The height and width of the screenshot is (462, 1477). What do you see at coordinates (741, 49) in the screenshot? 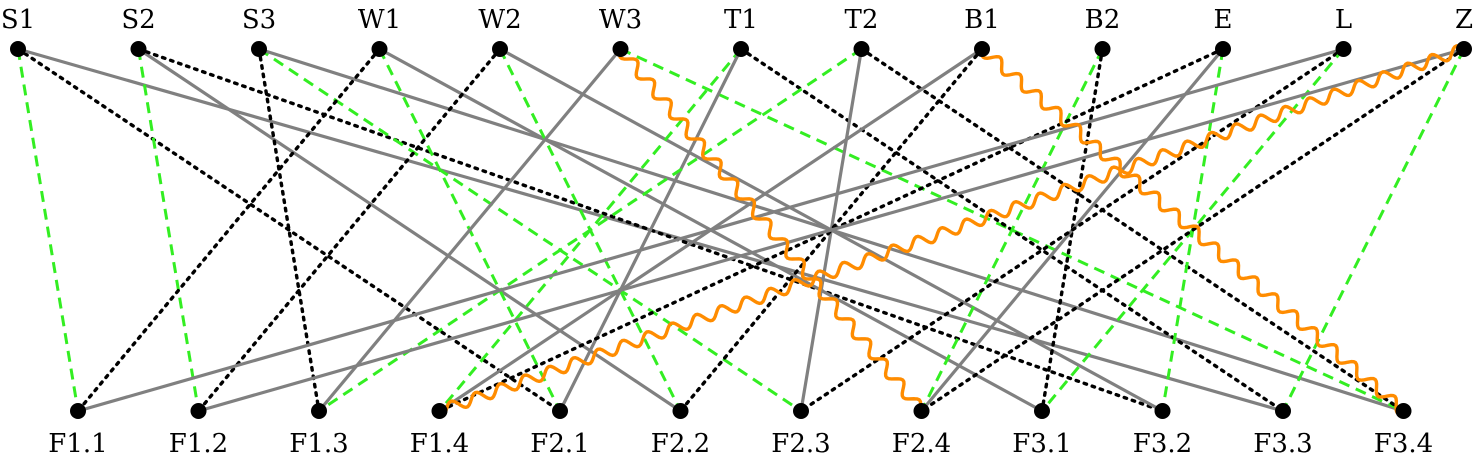
I see `node-t1` at bounding box center [741, 49].